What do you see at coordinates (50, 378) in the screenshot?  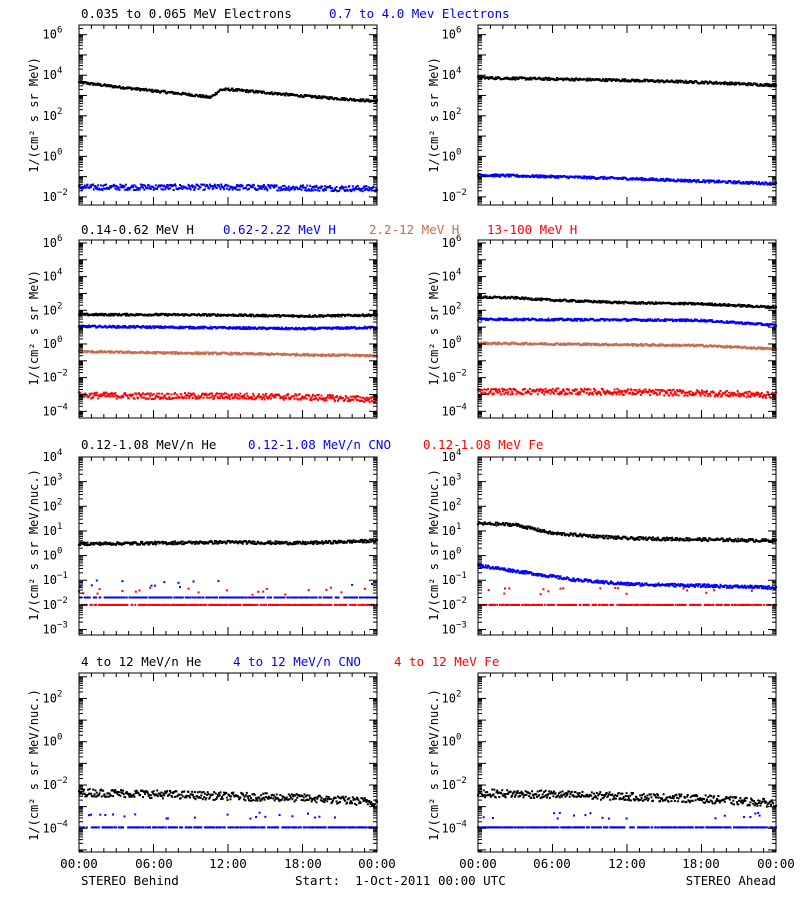 I see `y-tick-label: 10` at bounding box center [50, 378].